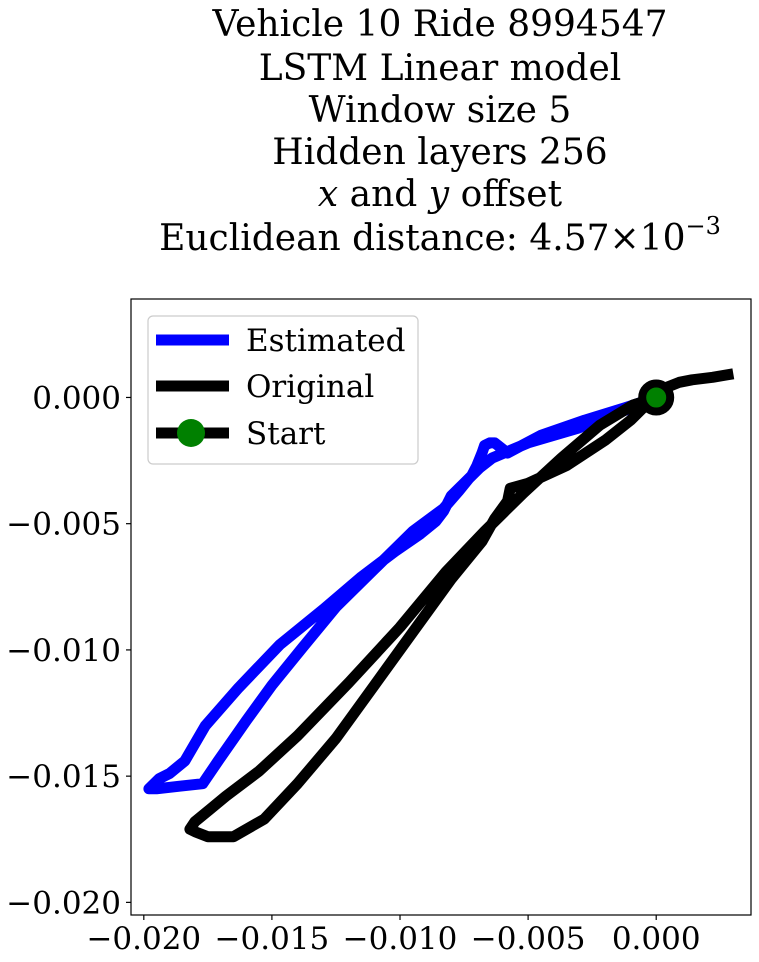 Image resolution: width=759 pixels, height=962 pixels. I want to click on title-line-6: Euclidean distance: 4.57×10−3, so click(440, 235).